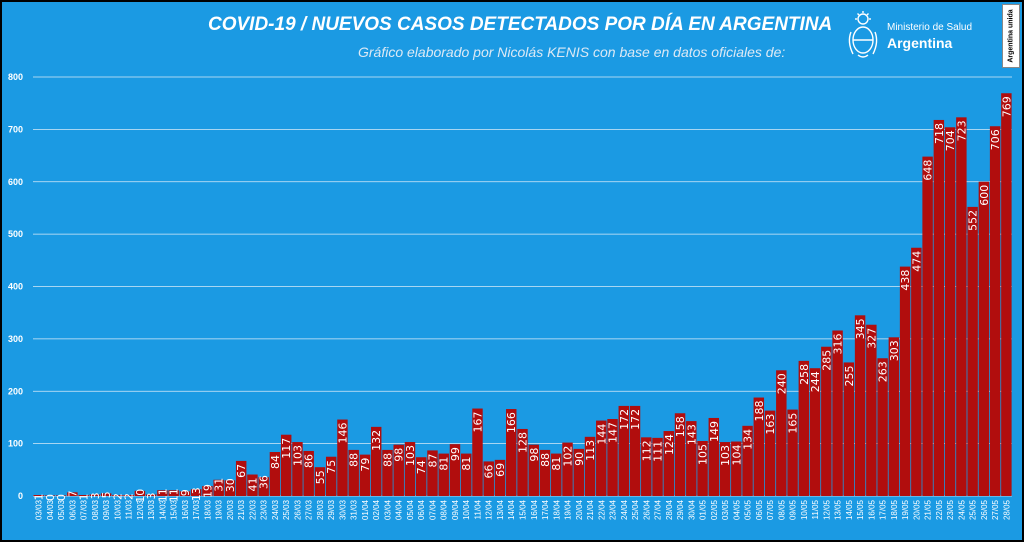  I want to click on x-tick-label: 10/04, so click(466, 509).